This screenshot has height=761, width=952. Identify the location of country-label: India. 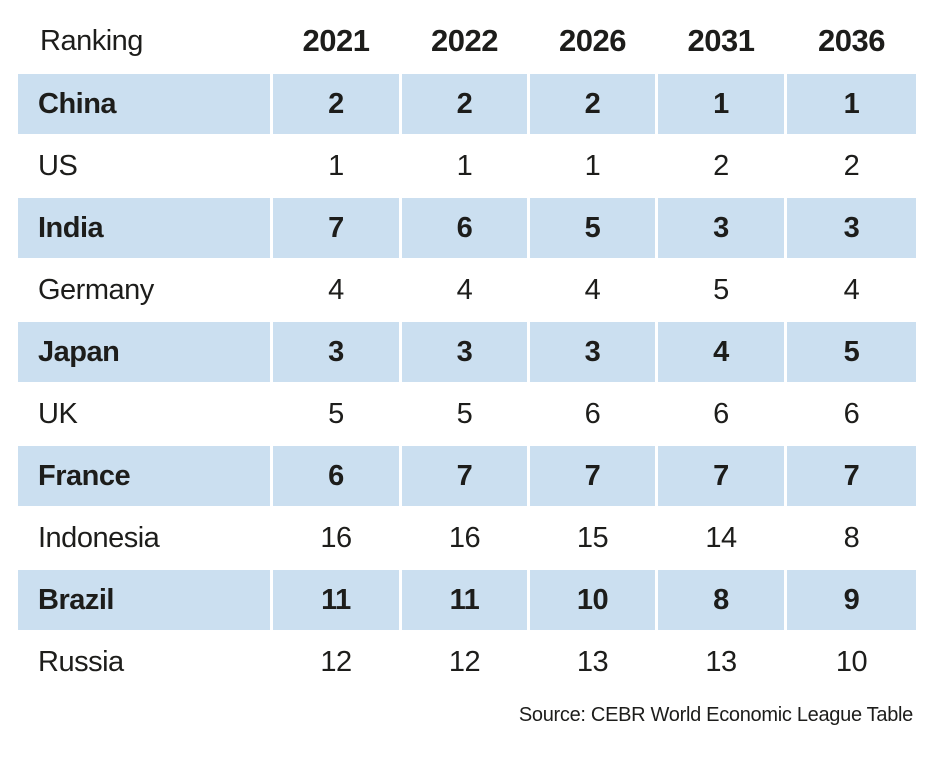
(144, 228).